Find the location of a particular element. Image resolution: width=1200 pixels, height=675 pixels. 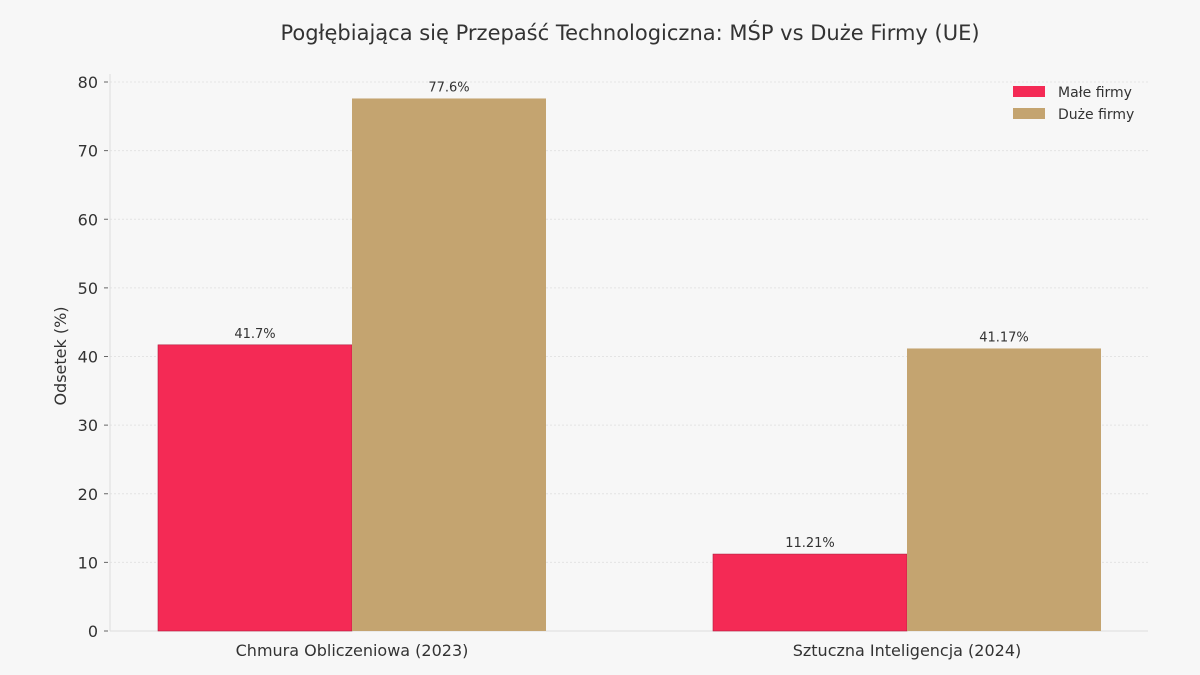

y-tick-label: 40 is located at coordinates (88, 357).